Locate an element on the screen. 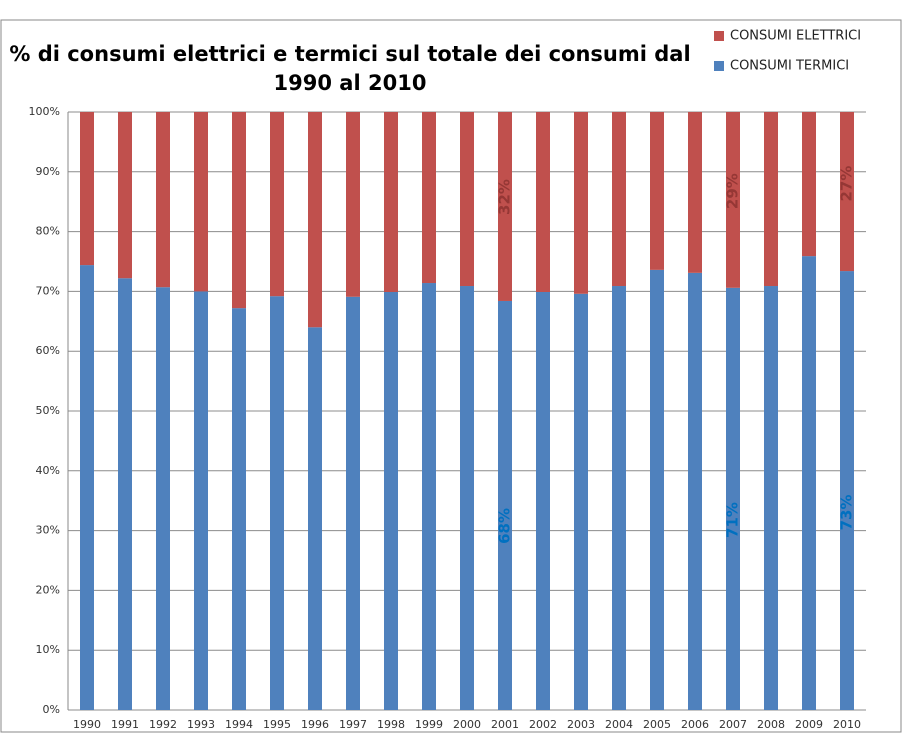 The height and width of the screenshot is (734, 903). x-tick-label: 1997 is located at coordinates (353, 724).